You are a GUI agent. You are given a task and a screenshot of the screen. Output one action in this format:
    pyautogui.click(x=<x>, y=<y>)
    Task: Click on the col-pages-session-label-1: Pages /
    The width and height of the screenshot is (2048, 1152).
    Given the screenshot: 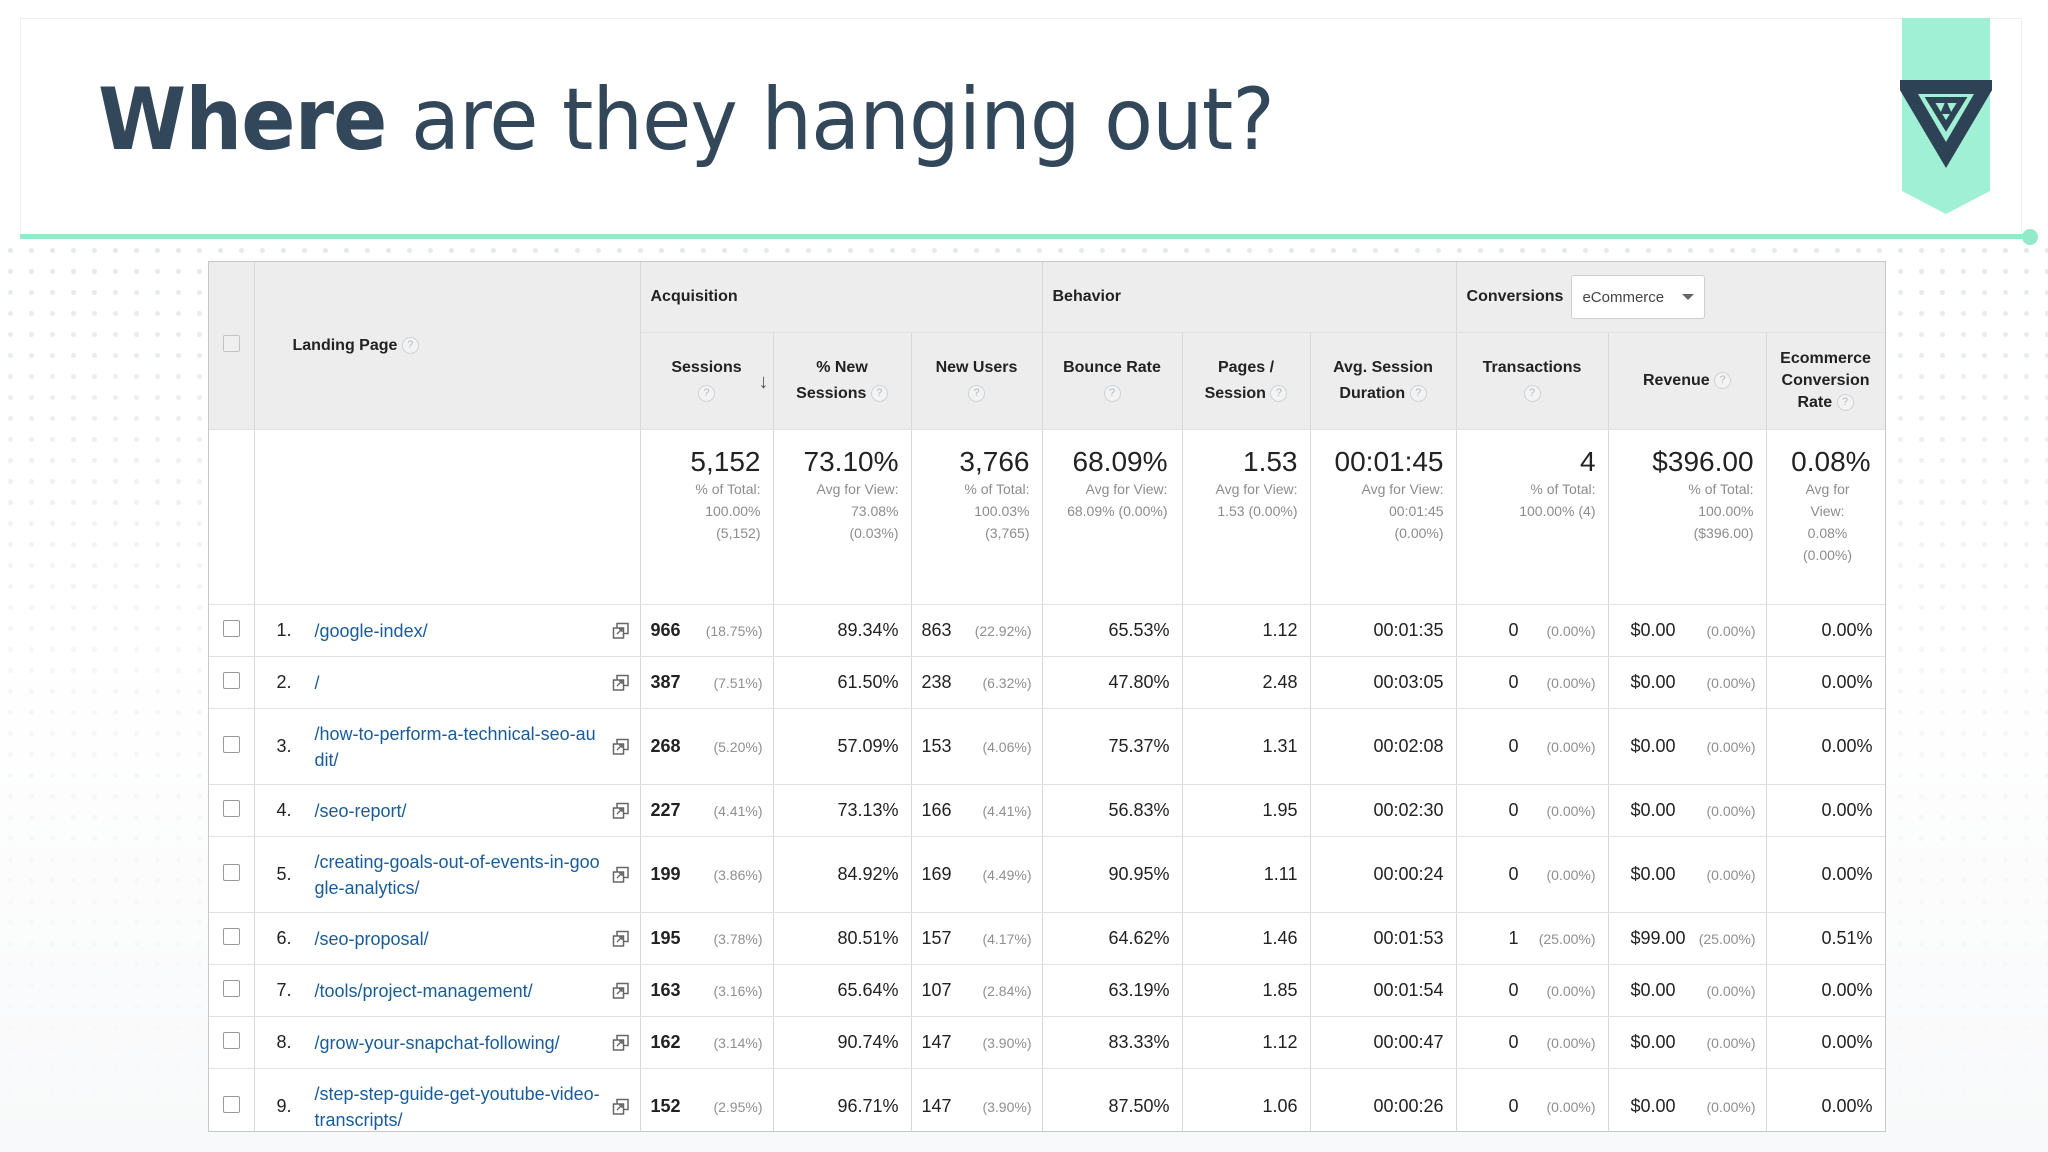 What is the action you would take?
    pyautogui.click(x=1246, y=367)
    